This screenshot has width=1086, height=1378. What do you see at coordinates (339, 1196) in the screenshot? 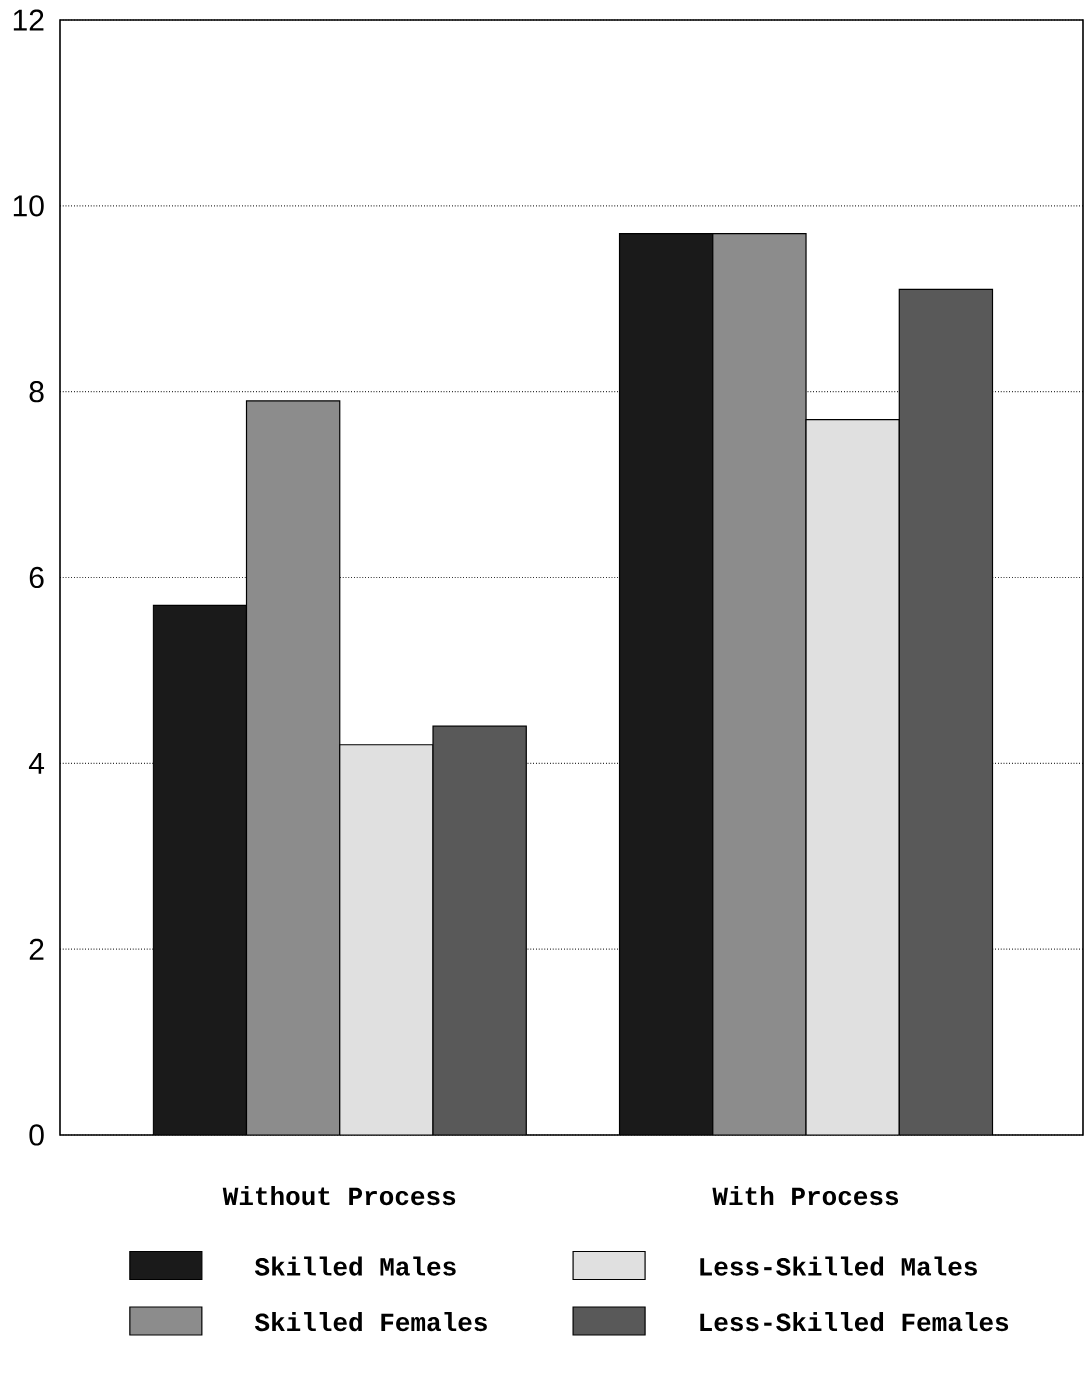
I see `x-tick-label: Without Process` at bounding box center [339, 1196].